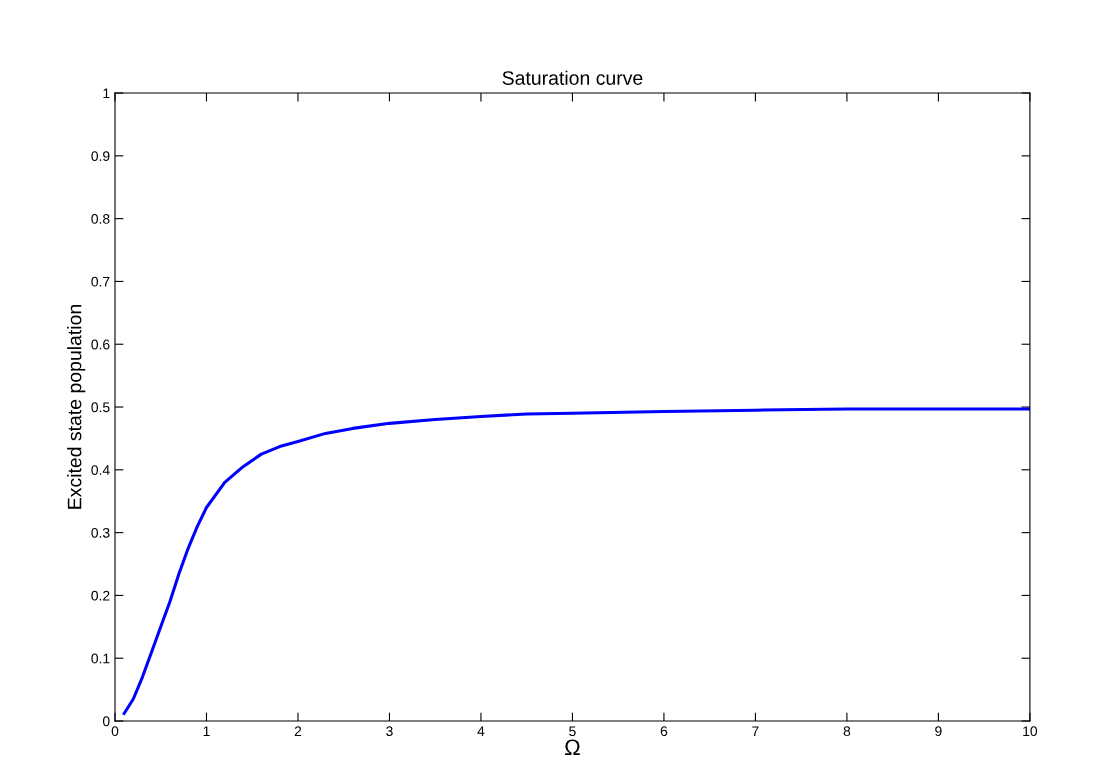 This screenshot has width=1111, height=782. Describe the element at coordinates (572, 731) in the screenshot. I see `x-tick-label: 5` at that location.